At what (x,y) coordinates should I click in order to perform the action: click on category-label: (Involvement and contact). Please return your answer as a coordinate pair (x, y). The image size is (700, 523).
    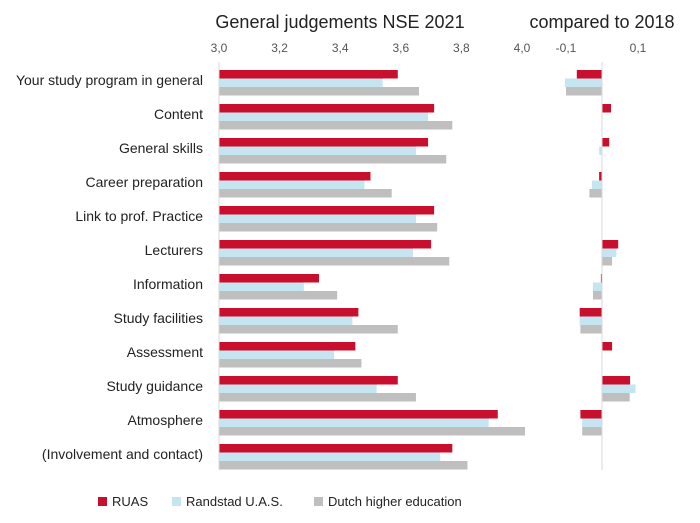
    Looking at the image, I should click on (122, 454).